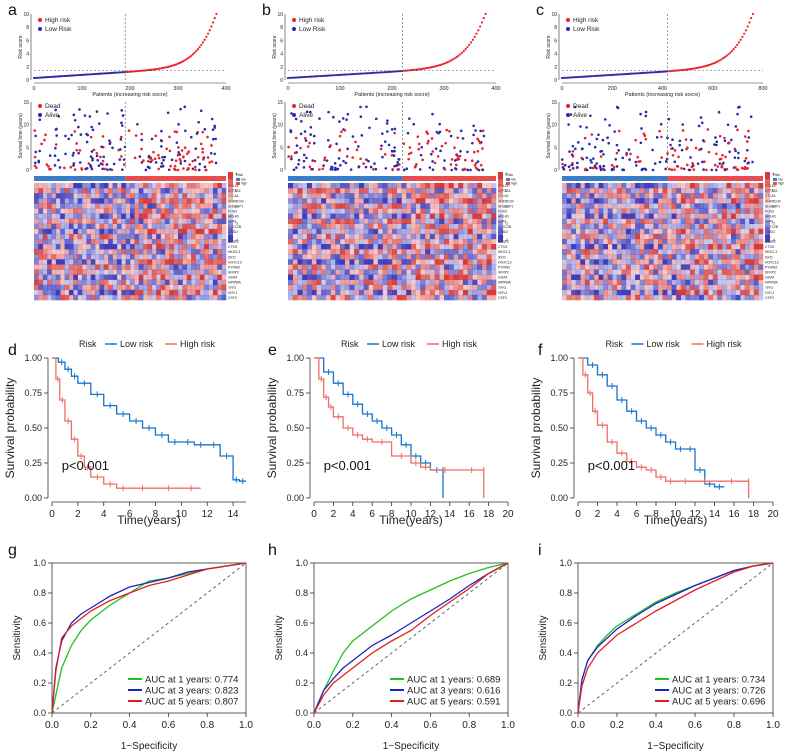 Image resolution: width=789 pixels, height=755 pixels. Describe the element at coordinates (88, 344) in the screenshot. I see `legend-title: Risk` at that location.